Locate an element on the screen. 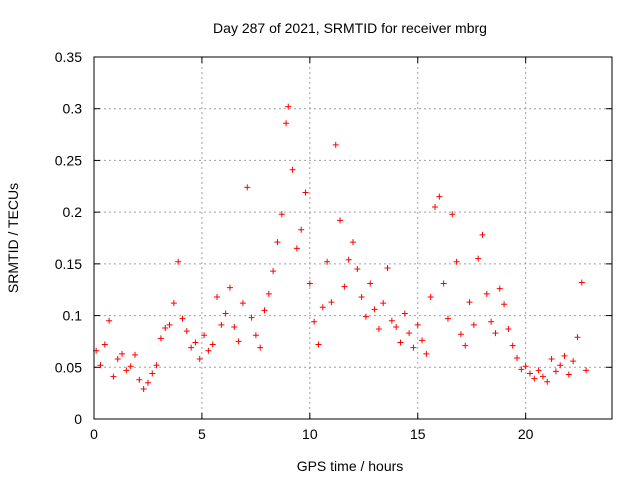  y-tick-label: 0.1 is located at coordinates (73, 316).